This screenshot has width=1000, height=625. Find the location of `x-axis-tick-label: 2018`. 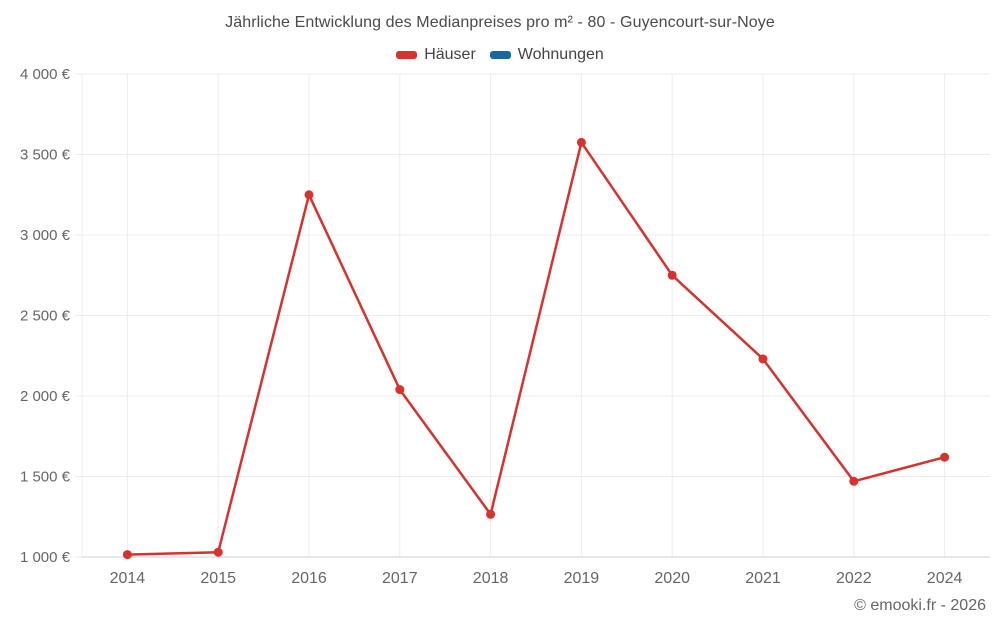

x-axis-tick-label: 2018 is located at coordinates (491, 578).